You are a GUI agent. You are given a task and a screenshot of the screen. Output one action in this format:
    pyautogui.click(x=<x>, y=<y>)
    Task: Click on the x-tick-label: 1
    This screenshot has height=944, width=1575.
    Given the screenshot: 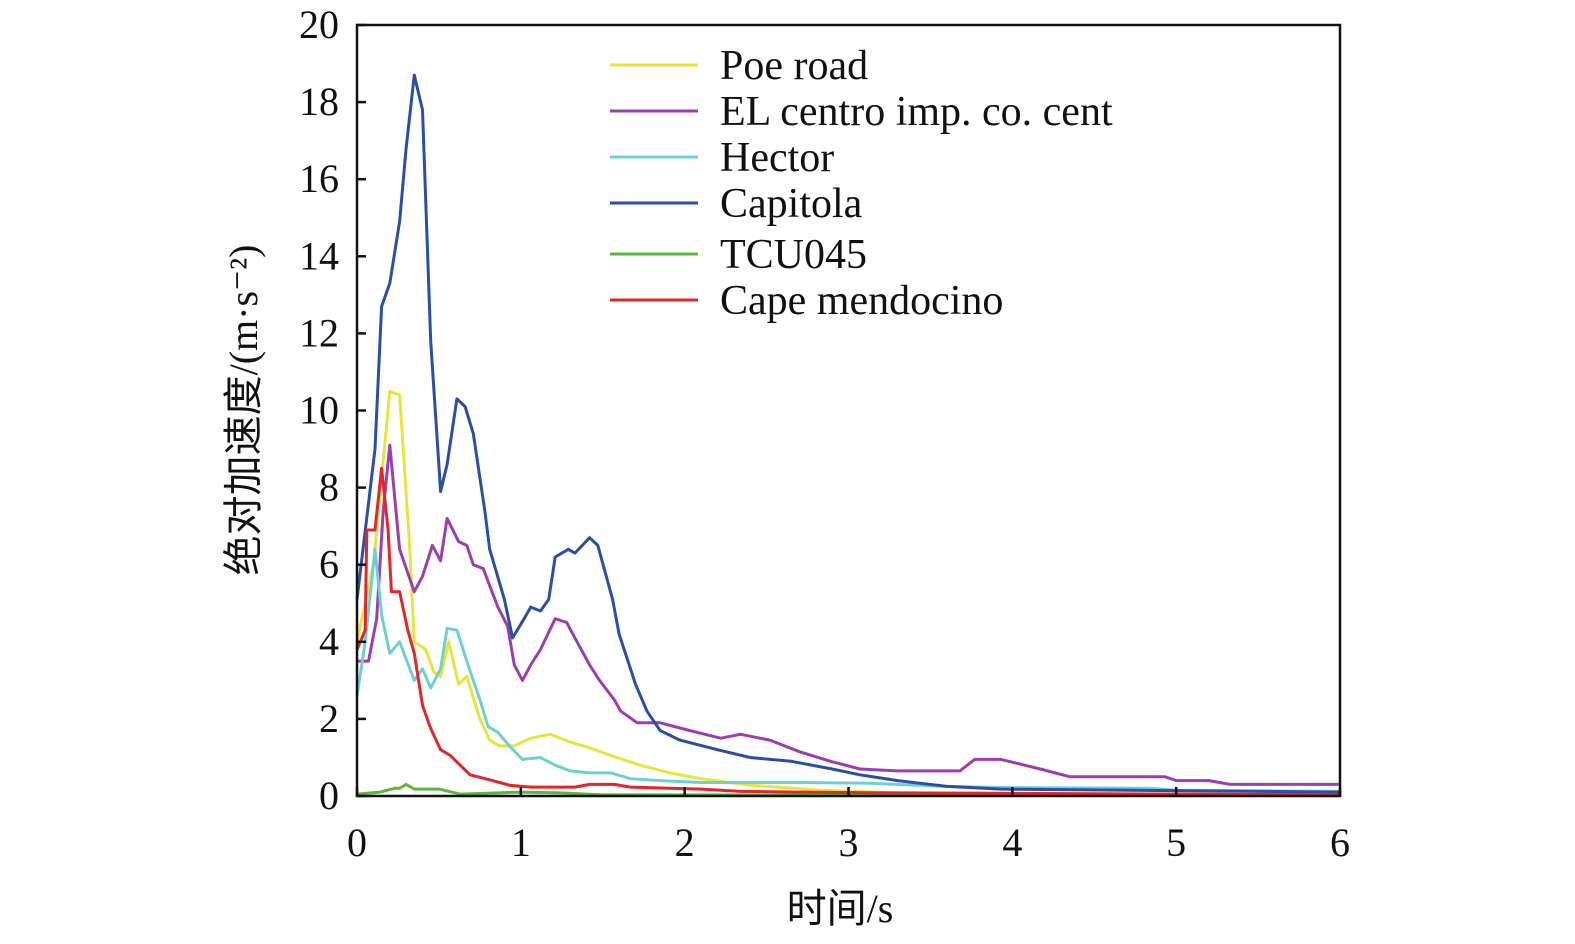 What is the action you would take?
    pyautogui.click(x=521, y=842)
    